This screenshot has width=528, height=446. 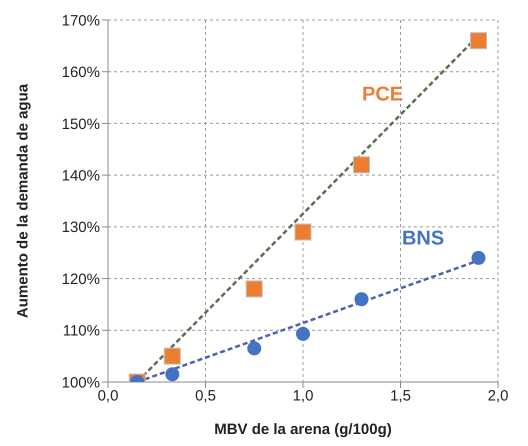 What do you see at coordinates (81, 175) in the screenshot?
I see `y-tick-label: 140%` at bounding box center [81, 175].